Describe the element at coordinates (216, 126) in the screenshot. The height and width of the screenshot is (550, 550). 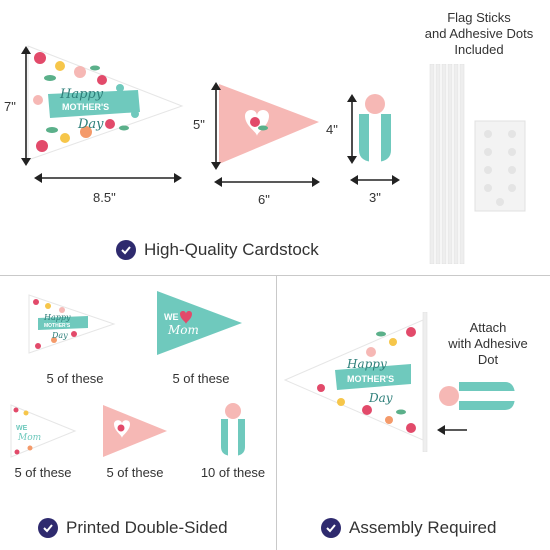
I see `medium-height-arrow` at that location.